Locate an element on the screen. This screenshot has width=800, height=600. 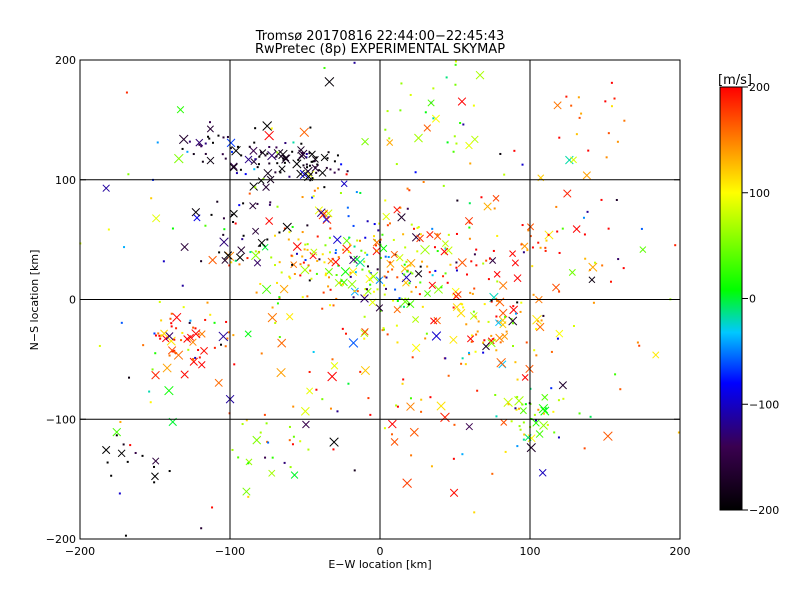
colorbar-tick-label: −100 is located at coordinates (764, 404).